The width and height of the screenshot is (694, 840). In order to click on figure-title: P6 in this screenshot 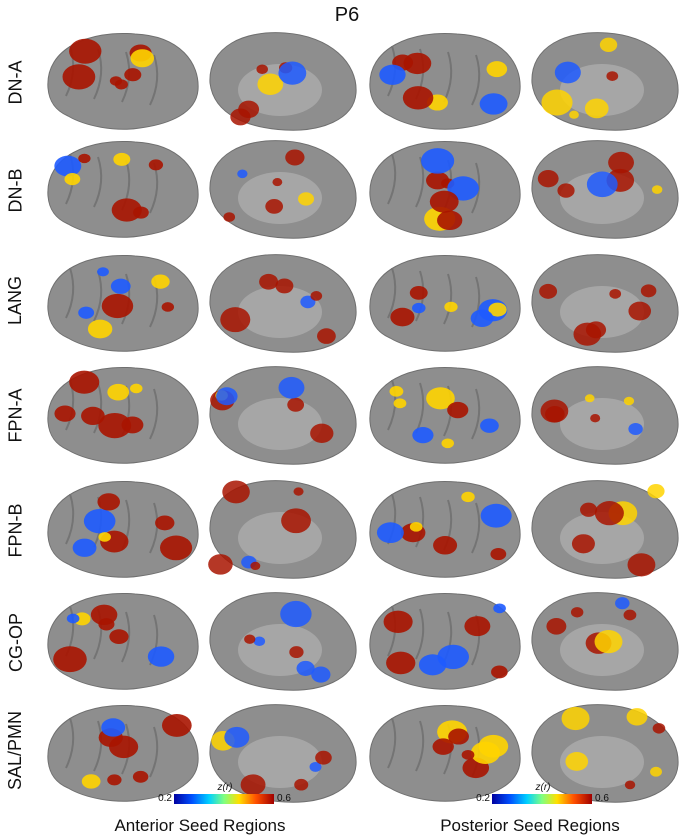, I will do `click(347, 15)`.